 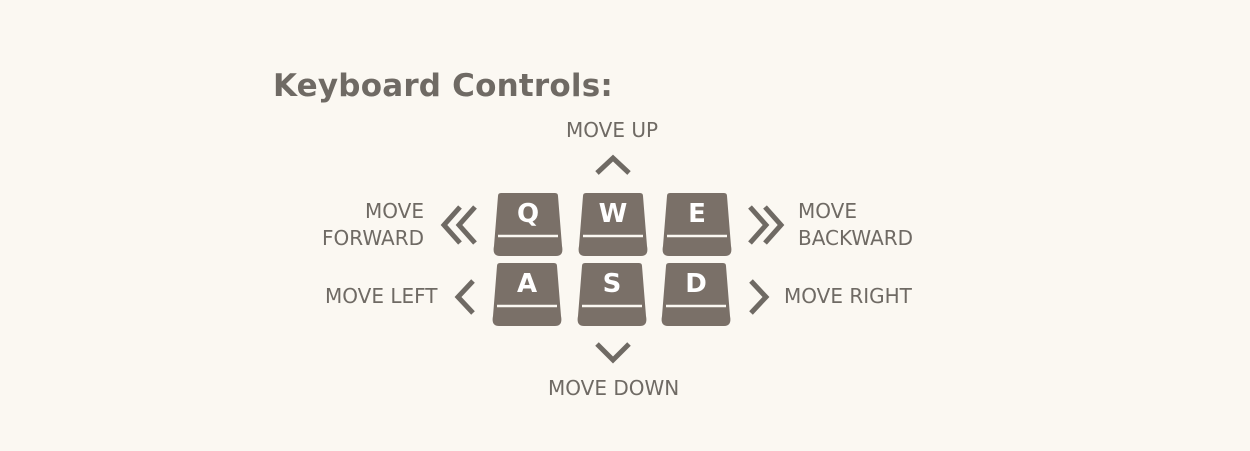 I want to click on chevron-down-icon, so click(x=613, y=353).